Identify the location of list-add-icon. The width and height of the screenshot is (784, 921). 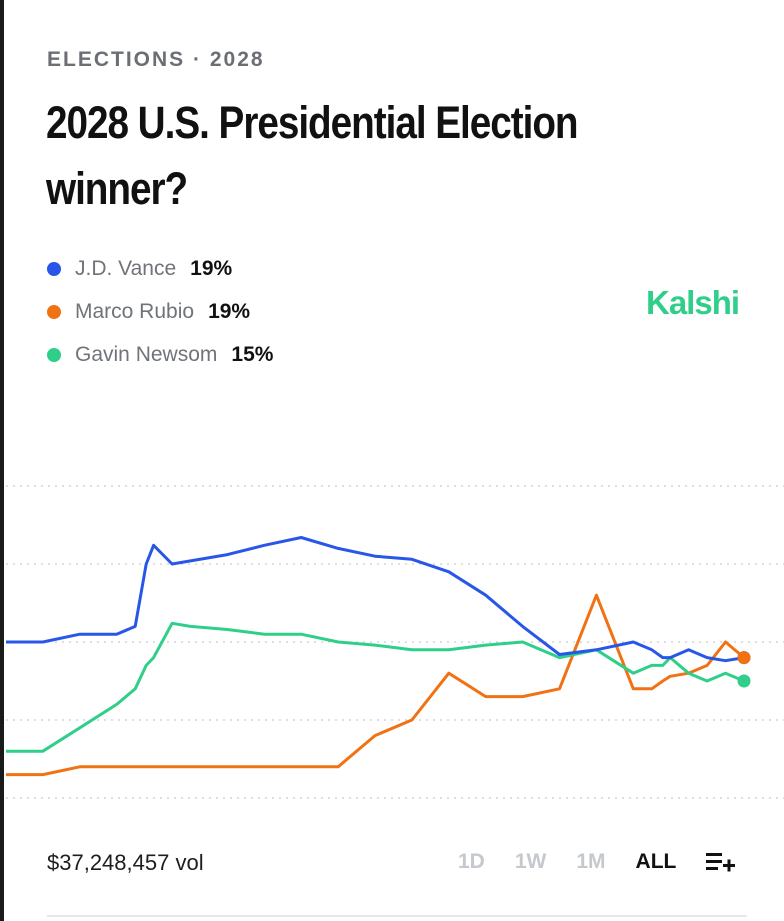
(721, 862).